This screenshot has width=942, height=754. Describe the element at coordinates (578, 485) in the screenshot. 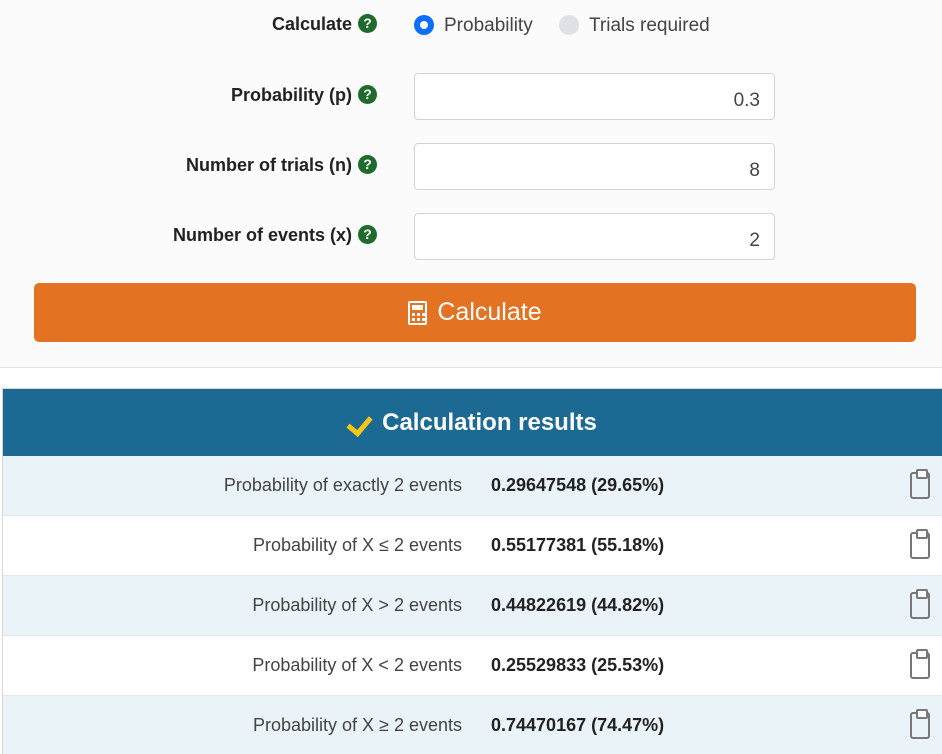

I see `result-value: 0.29647548 (29.65%)` at that location.